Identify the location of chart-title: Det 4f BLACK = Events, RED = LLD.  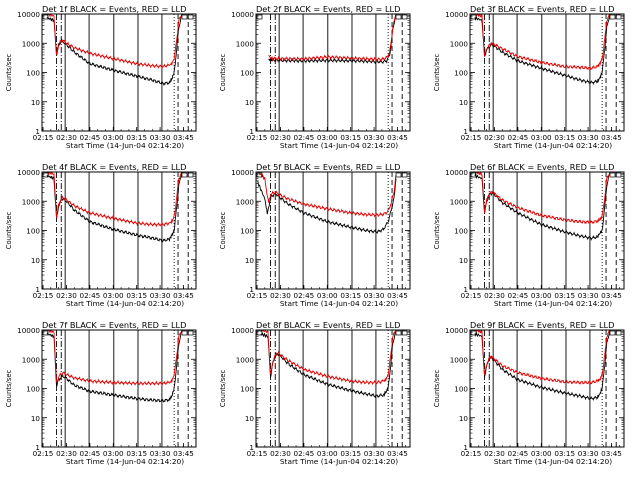
(114, 167).